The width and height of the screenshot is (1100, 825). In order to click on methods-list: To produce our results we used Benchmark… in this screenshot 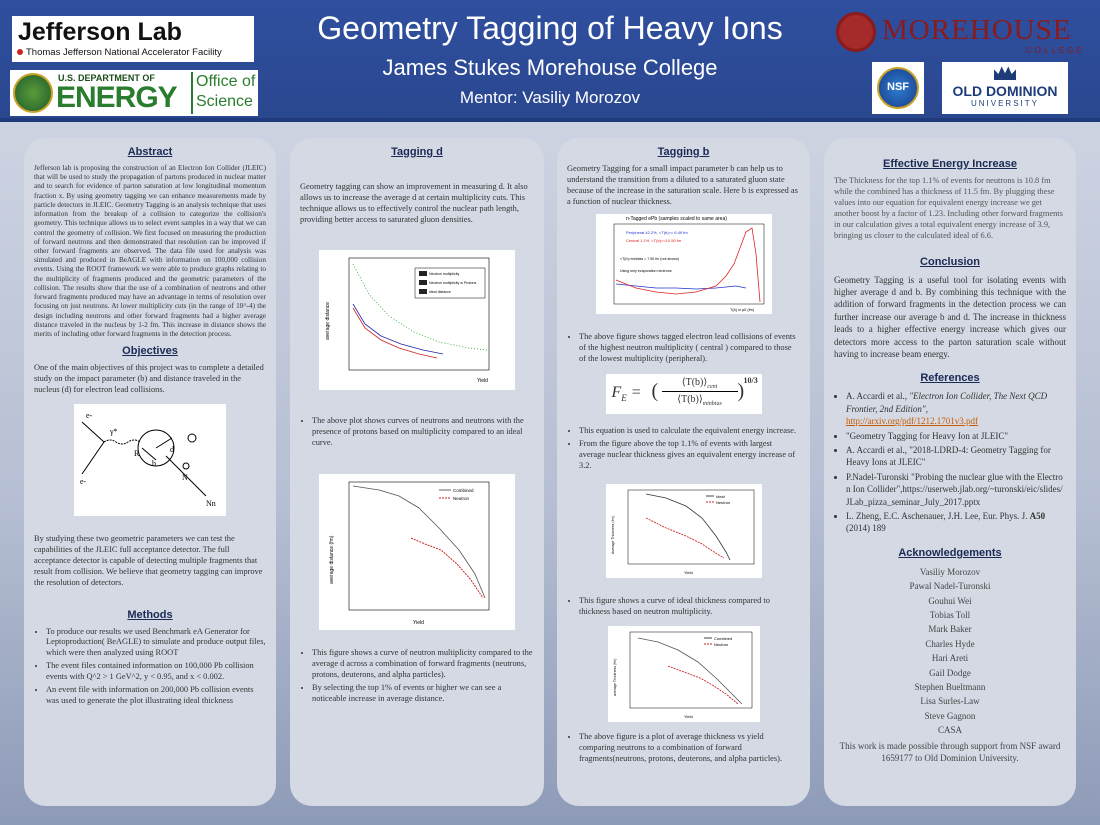, I will do `click(150, 667)`.